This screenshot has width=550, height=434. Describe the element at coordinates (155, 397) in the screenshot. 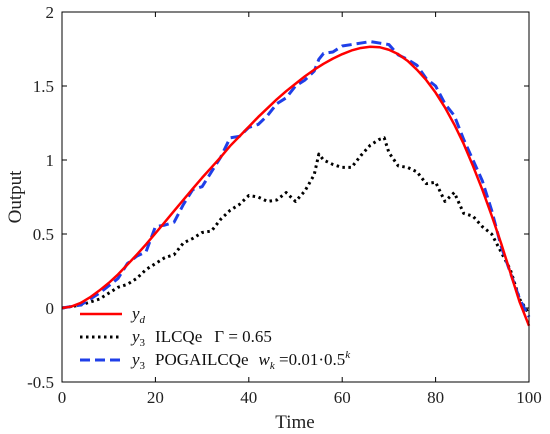

I see `x-tick-label: 20` at that location.